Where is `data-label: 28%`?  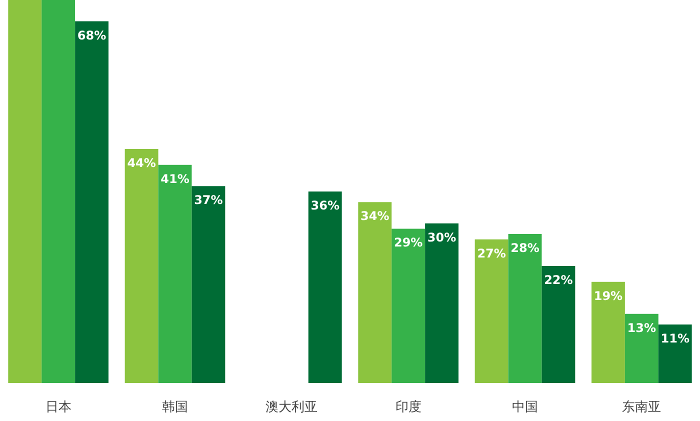 data-label: 28% is located at coordinates (525, 248).